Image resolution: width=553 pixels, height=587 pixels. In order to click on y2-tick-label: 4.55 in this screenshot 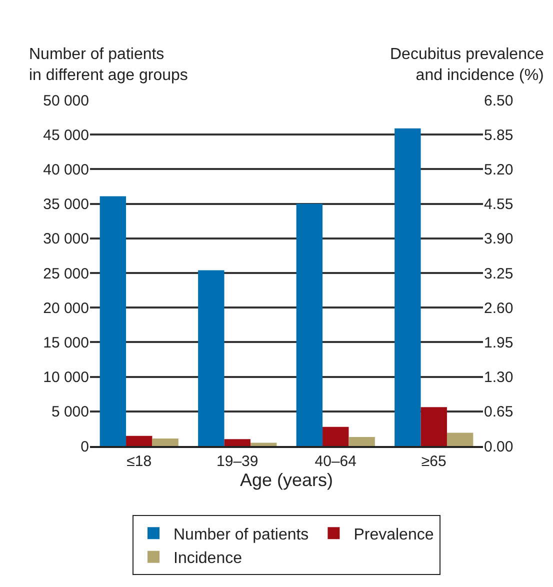, I will do `click(499, 205)`.